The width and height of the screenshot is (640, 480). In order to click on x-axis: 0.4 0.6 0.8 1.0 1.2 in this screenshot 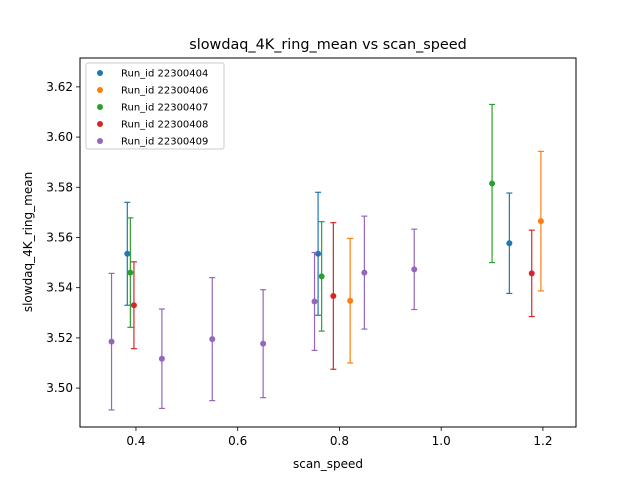, I will do `click(339, 437)`.